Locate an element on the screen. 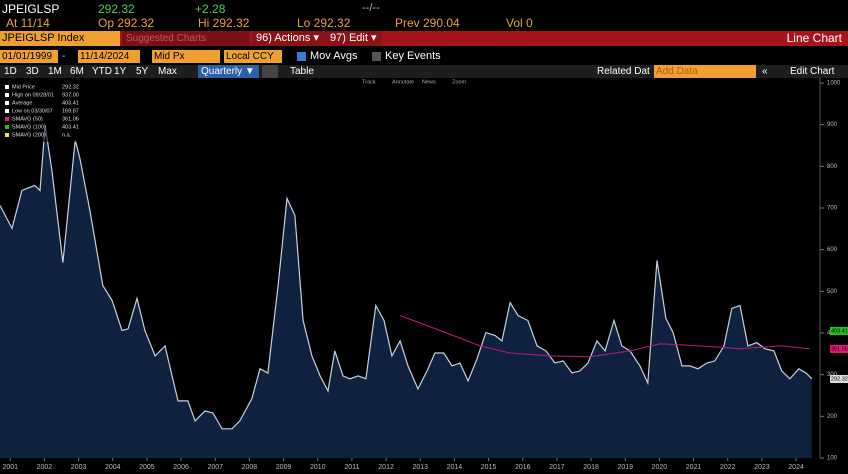 The height and width of the screenshot is (474, 848). x-tick-label: 2009 is located at coordinates (284, 467).